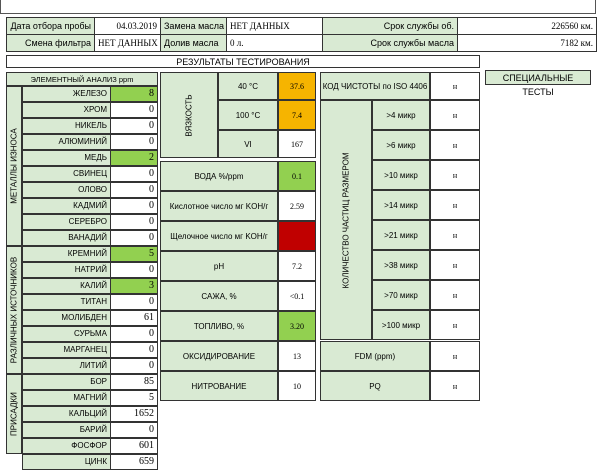  Describe the element at coordinates (401, 295) in the screenshot. I see `particle-size-label: >70 микр` at that location.